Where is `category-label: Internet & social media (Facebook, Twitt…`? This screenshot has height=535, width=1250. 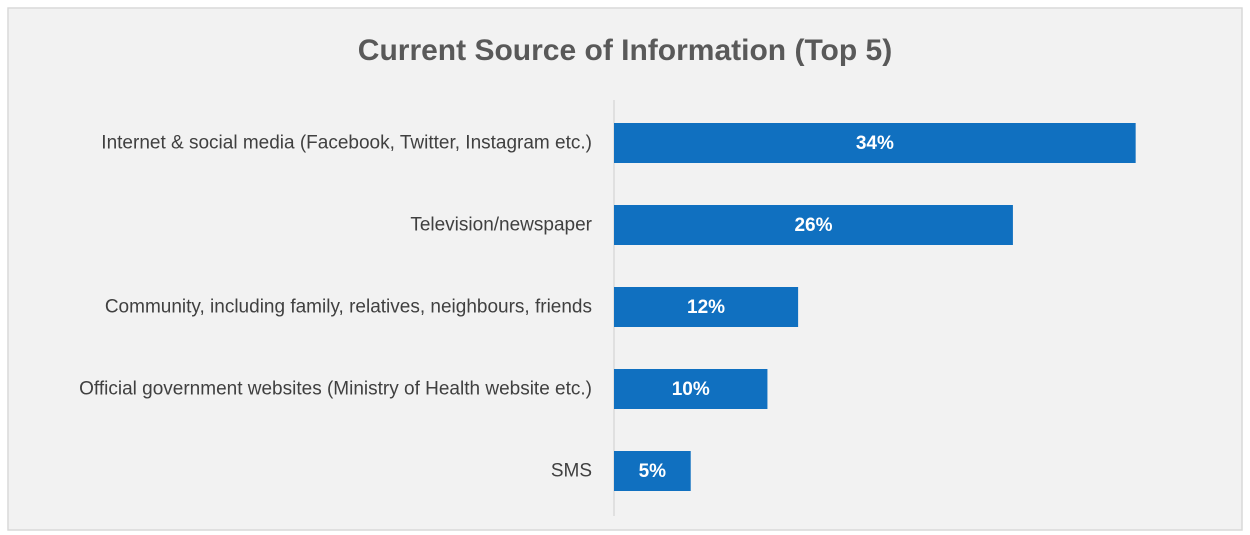
category-label: Internet & social media (Facebook, Twitt… is located at coordinates (346, 143).